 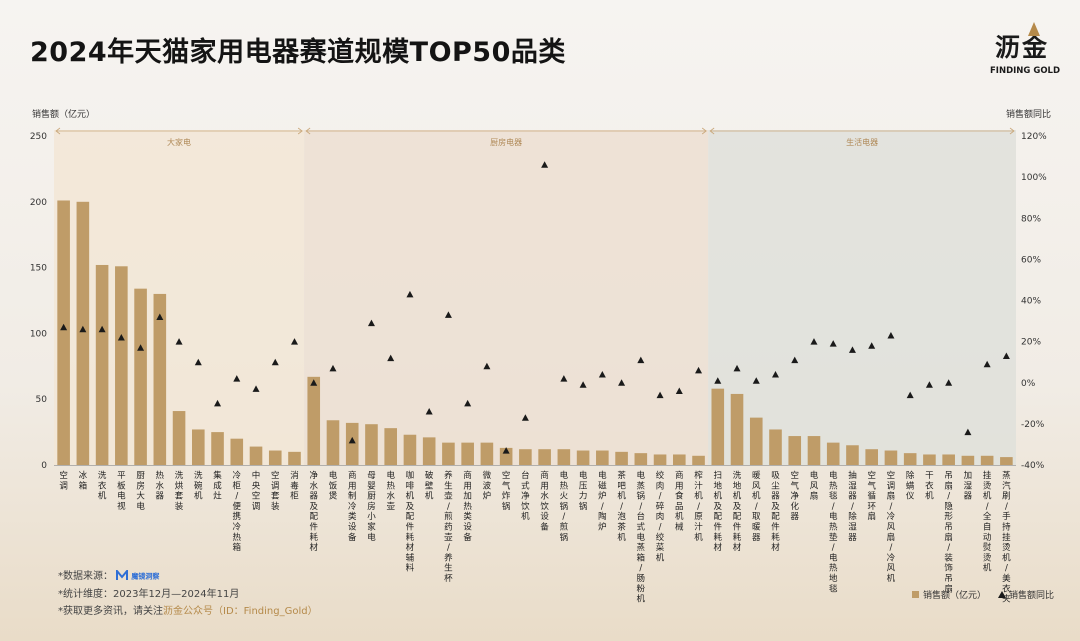 I want to click on left-tick-label: 0, so click(x=44, y=466).